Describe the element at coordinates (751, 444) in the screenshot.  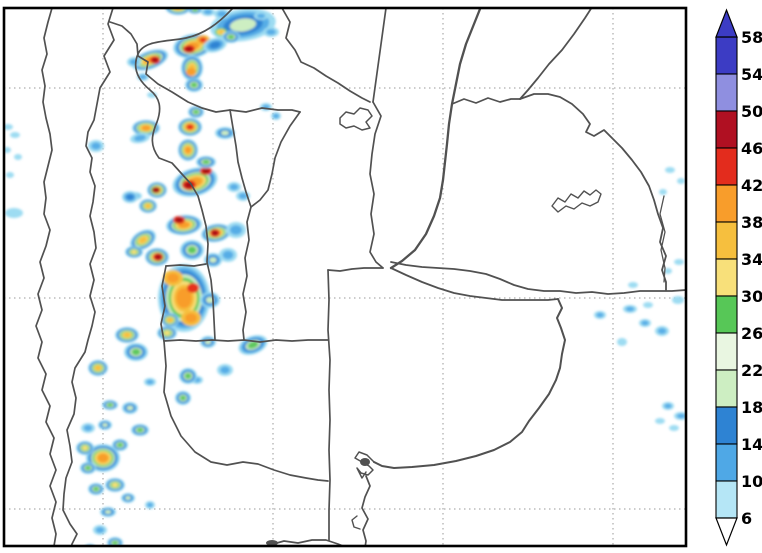
I see `colorbar-tick-label: 14` at that location.